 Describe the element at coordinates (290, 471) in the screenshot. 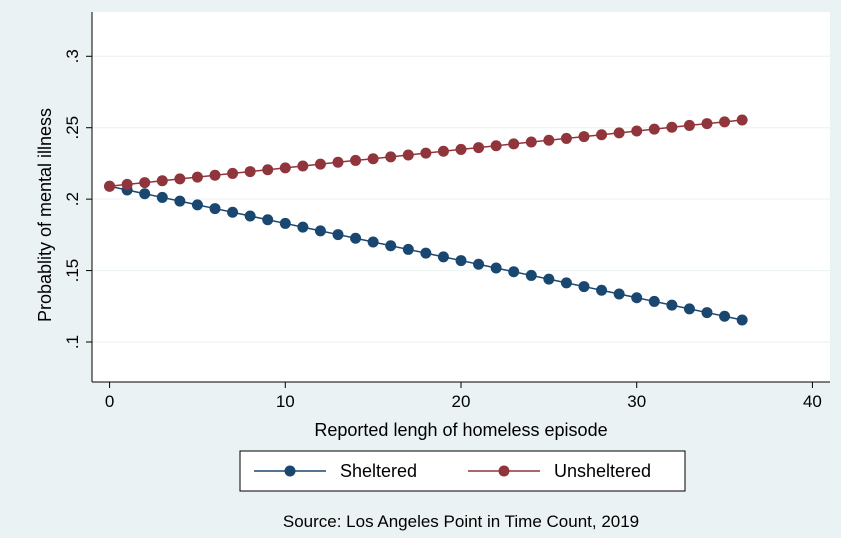

I see `legend-marker-sheltered` at that location.